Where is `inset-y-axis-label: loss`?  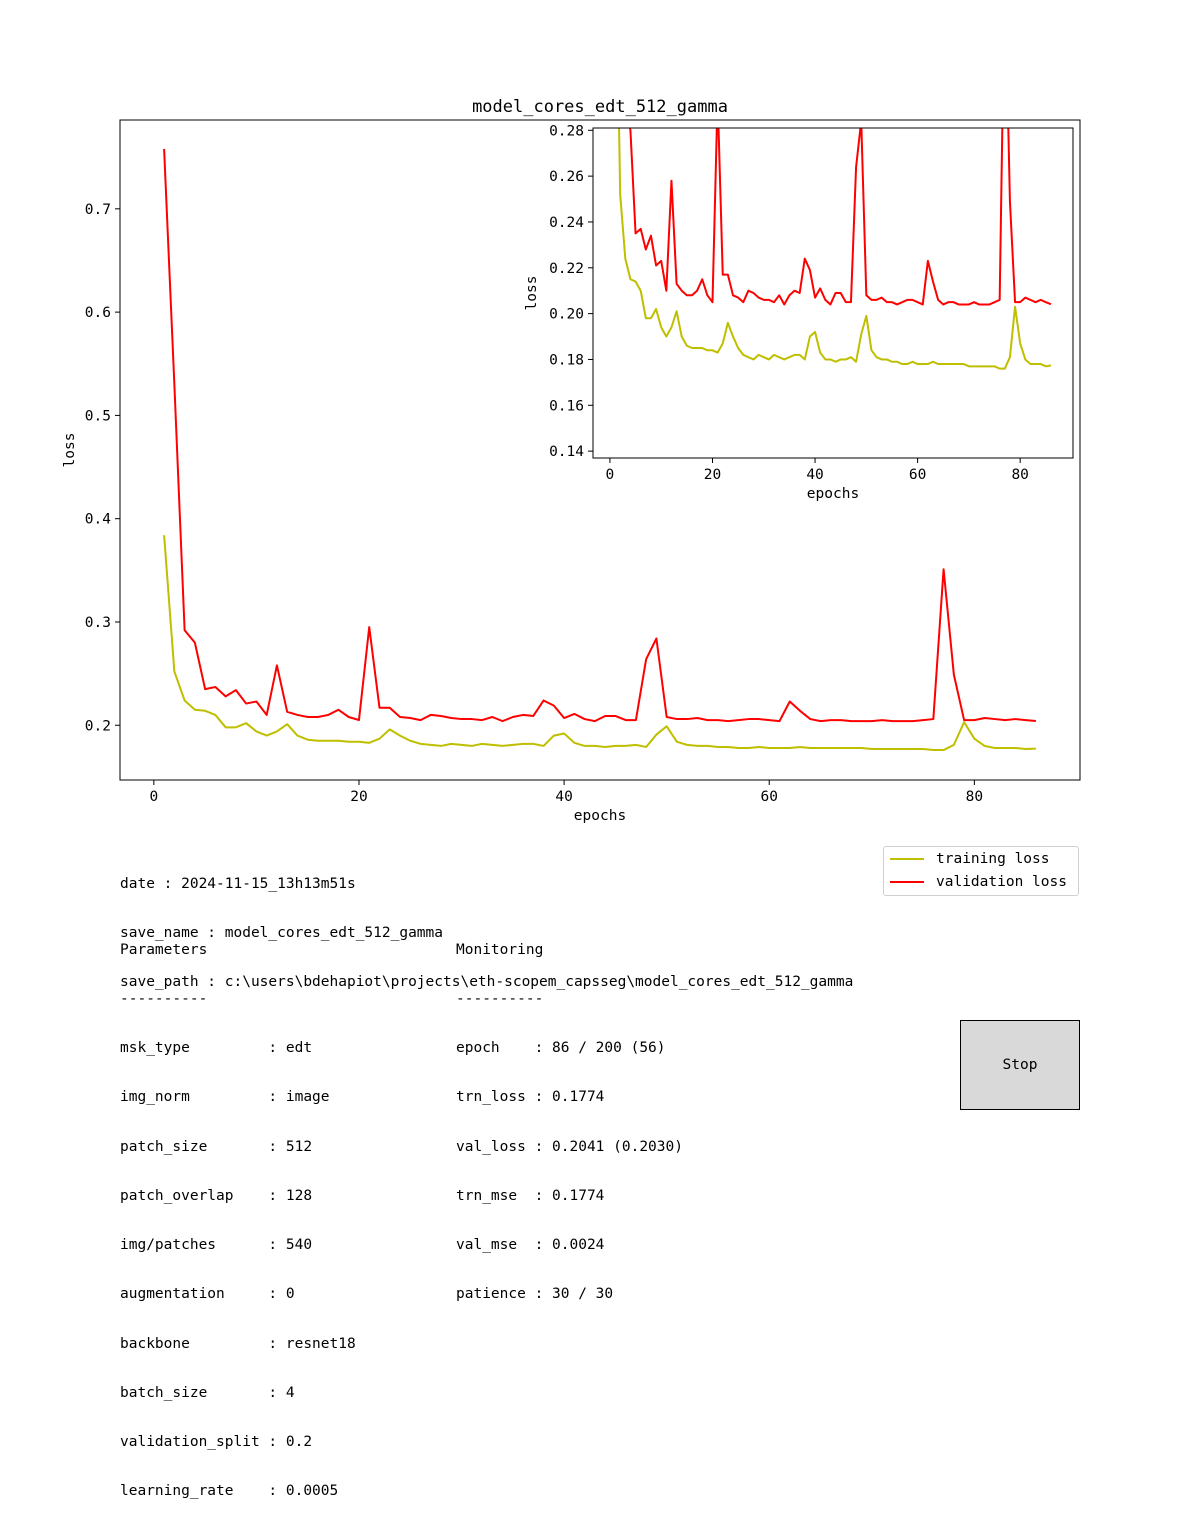
inset-y-axis-label: loss is located at coordinates (532, 293).